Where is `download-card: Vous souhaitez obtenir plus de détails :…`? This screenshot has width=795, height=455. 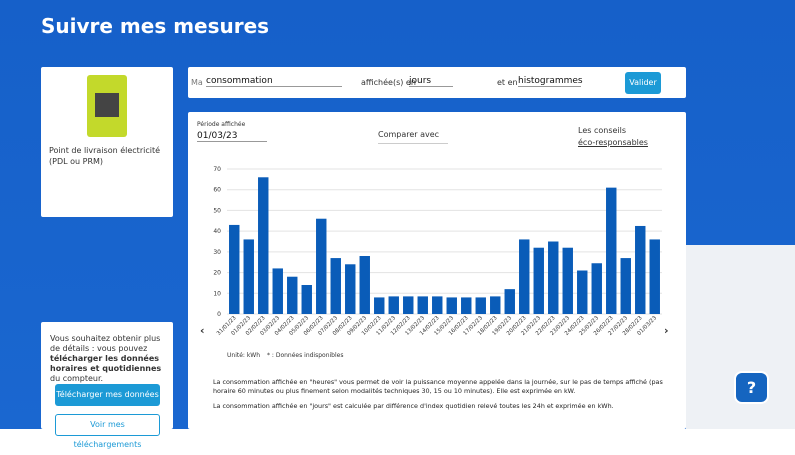
download-card: Vous souhaitez obtenir plus de détails :… is located at coordinates (107, 385).